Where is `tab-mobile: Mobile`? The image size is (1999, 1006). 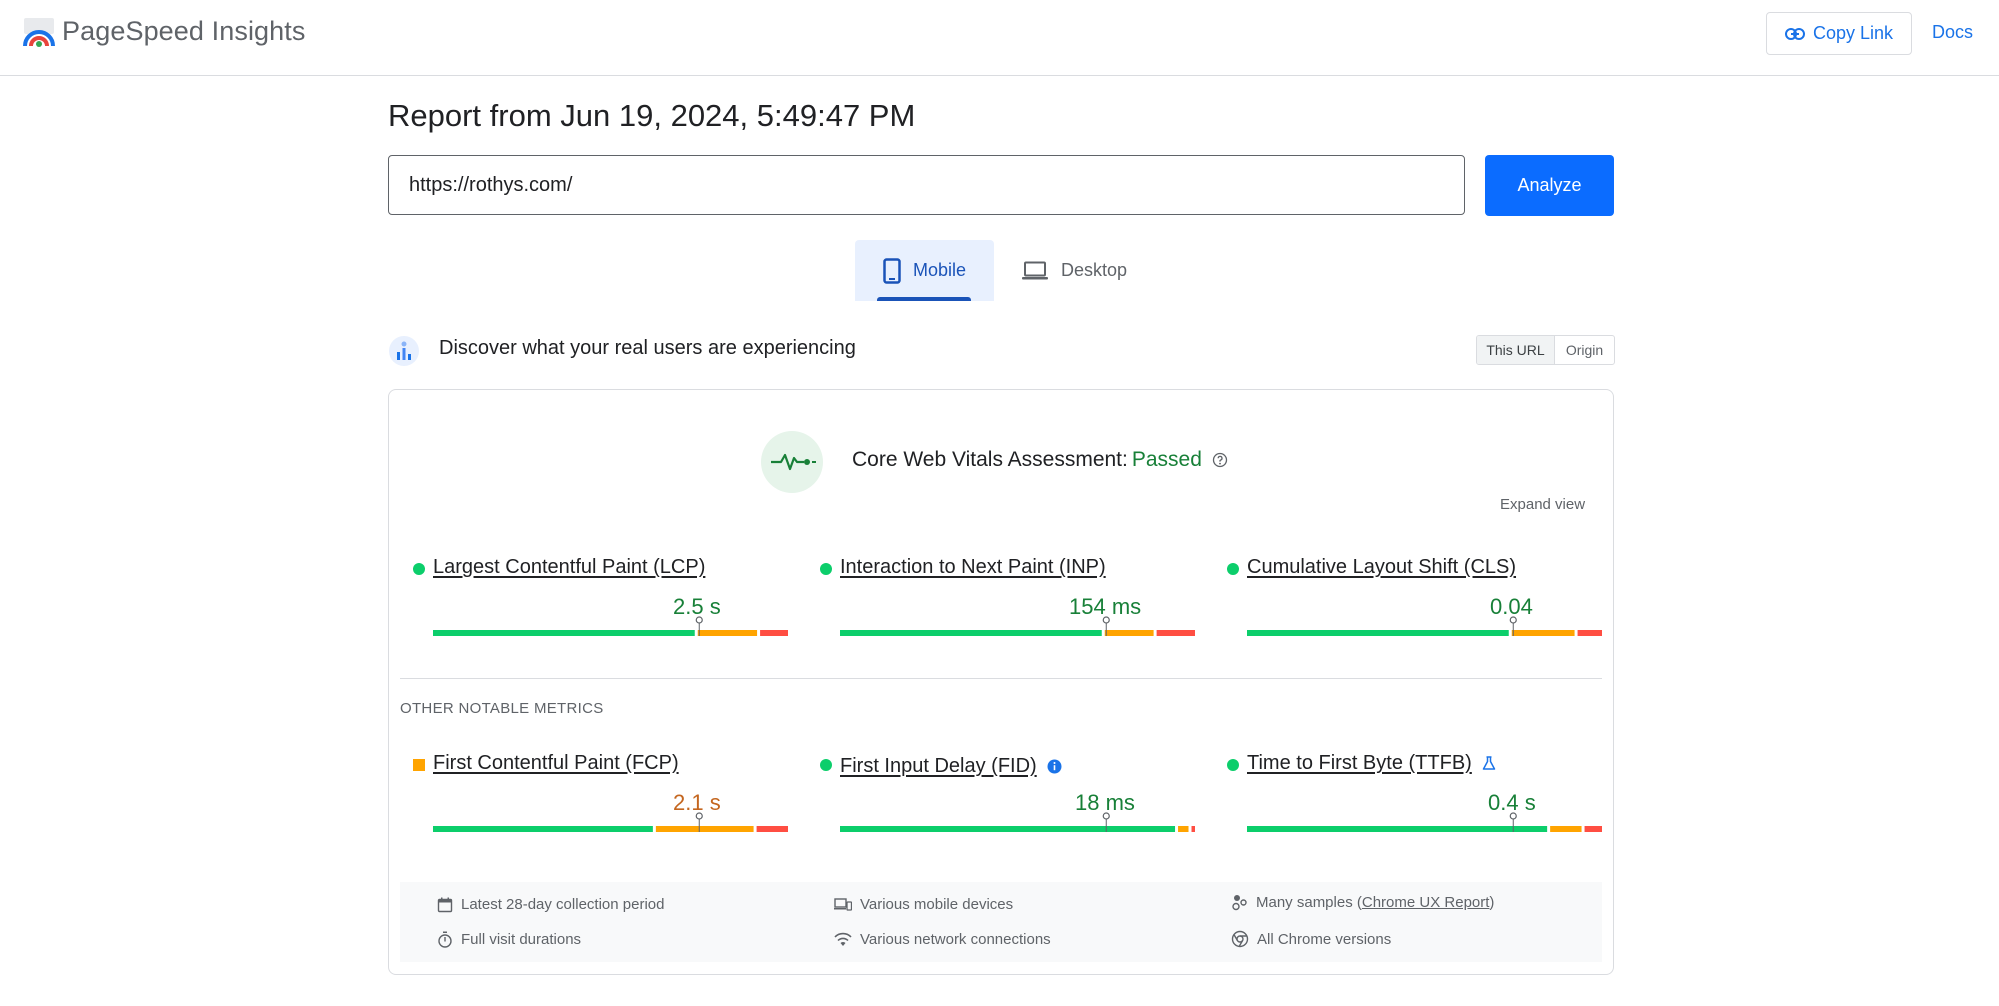 tab-mobile: Mobile is located at coordinates (924, 270).